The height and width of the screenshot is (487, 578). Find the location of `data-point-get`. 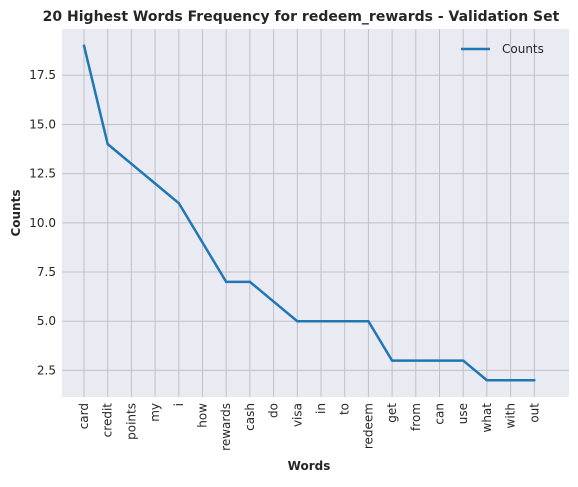

data-point-get is located at coordinates (392, 360).